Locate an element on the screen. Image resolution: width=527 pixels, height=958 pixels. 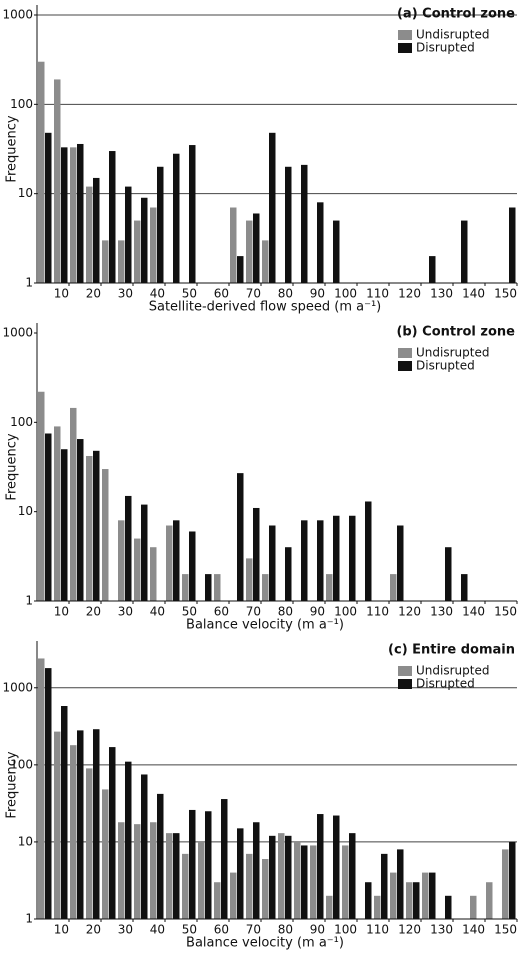
x-tick-label: 120 is located at coordinates (409, 294).